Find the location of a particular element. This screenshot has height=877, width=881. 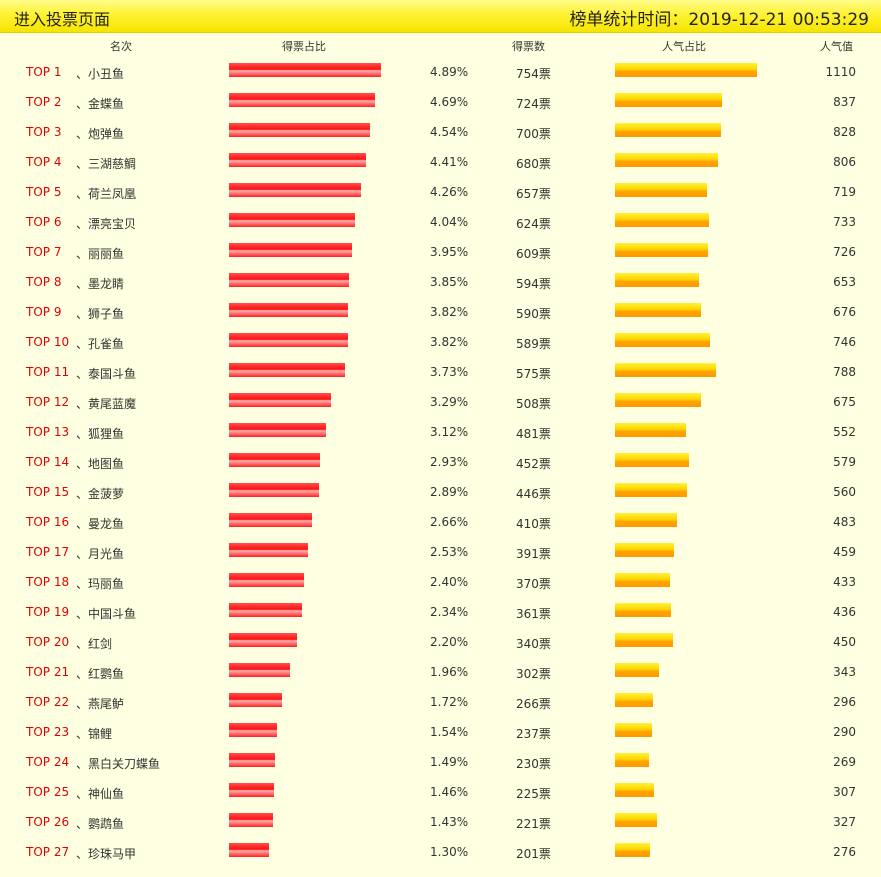

table-row: TOP 10 、孔雀鱼 3.82% 589票 746 is located at coordinates (440, 342).